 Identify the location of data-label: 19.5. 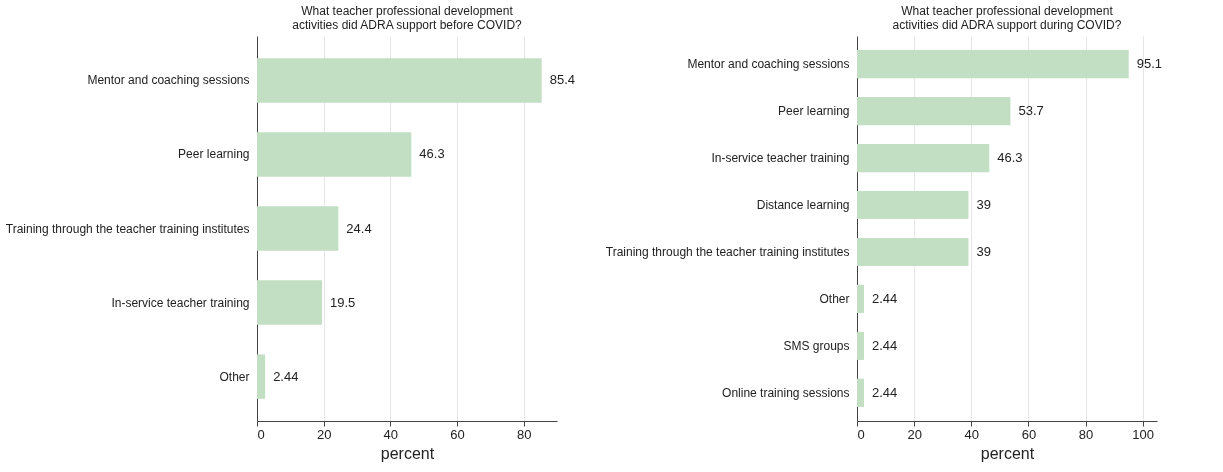
(343, 302).